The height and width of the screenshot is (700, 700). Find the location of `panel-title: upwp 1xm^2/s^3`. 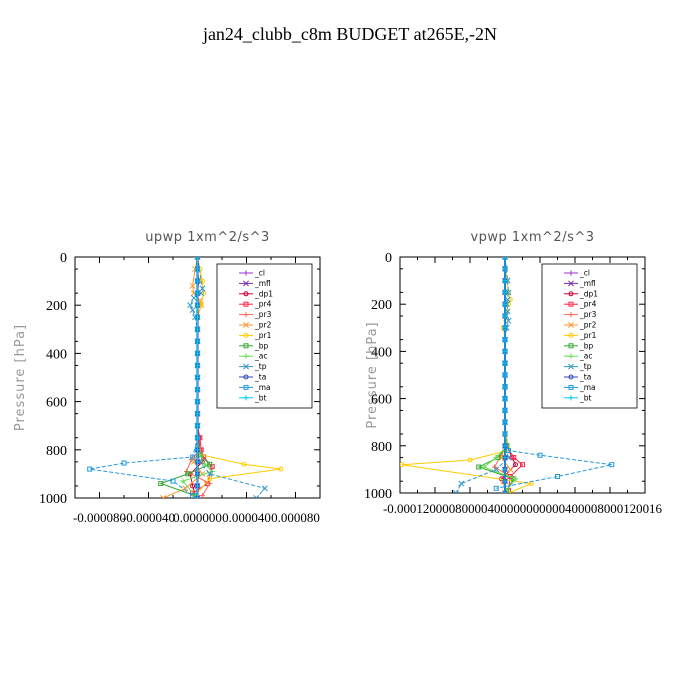

panel-title: upwp 1xm^2/s^3 is located at coordinates (207, 237).